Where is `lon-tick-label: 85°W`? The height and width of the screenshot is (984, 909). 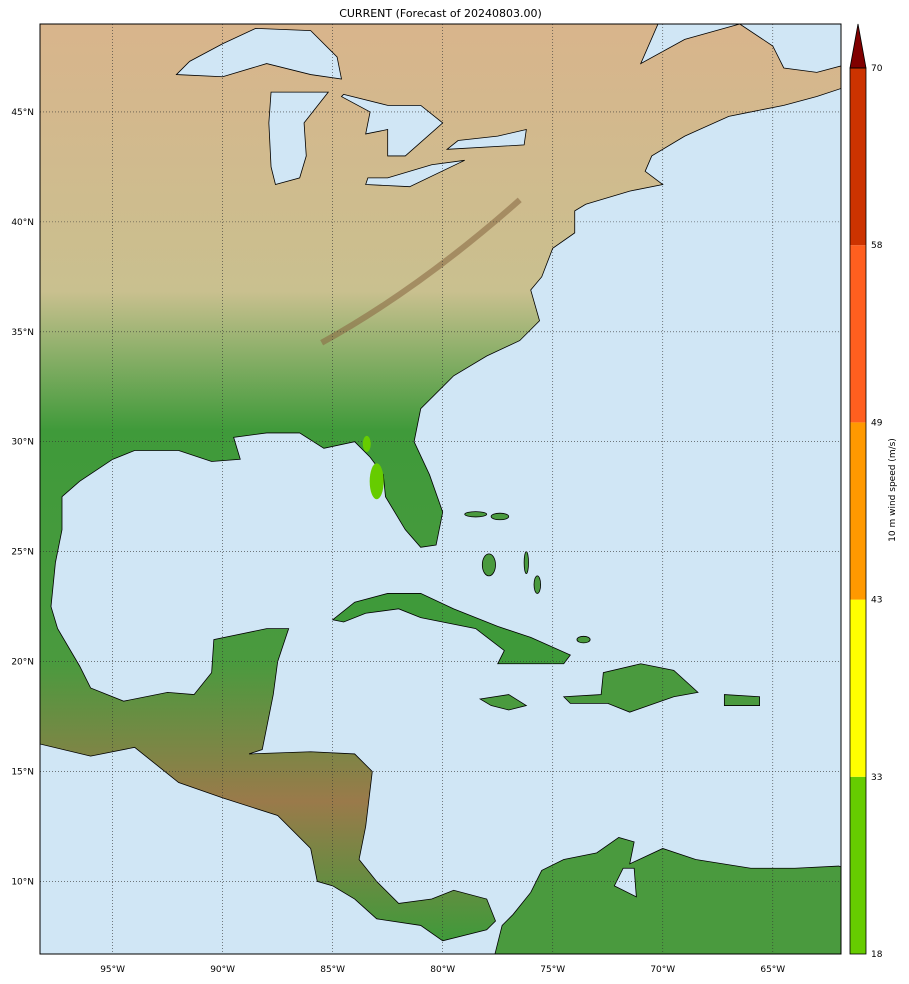 lon-tick-label: 85°W is located at coordinates (332, 970).